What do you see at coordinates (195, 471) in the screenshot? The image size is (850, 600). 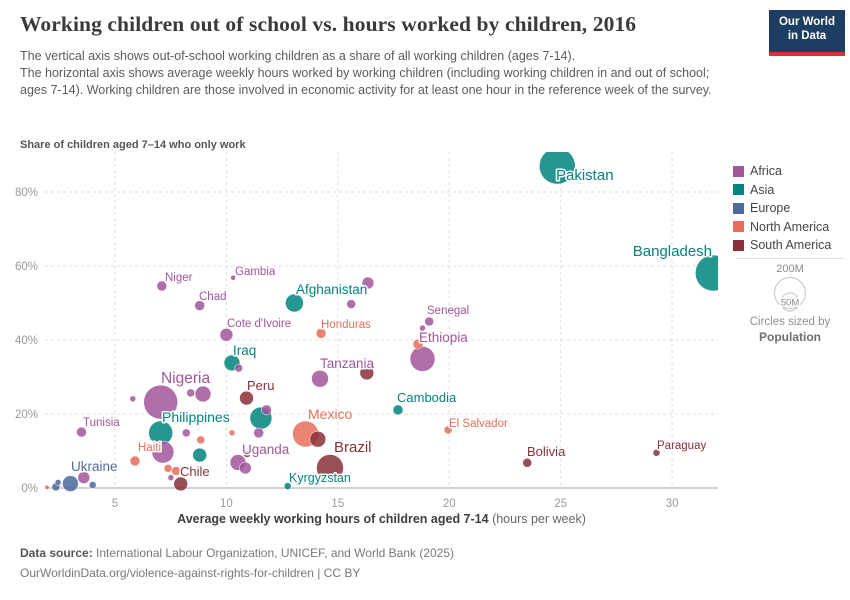 I see `bubble-chile-label: Chile` at bounding box center [195, 471].